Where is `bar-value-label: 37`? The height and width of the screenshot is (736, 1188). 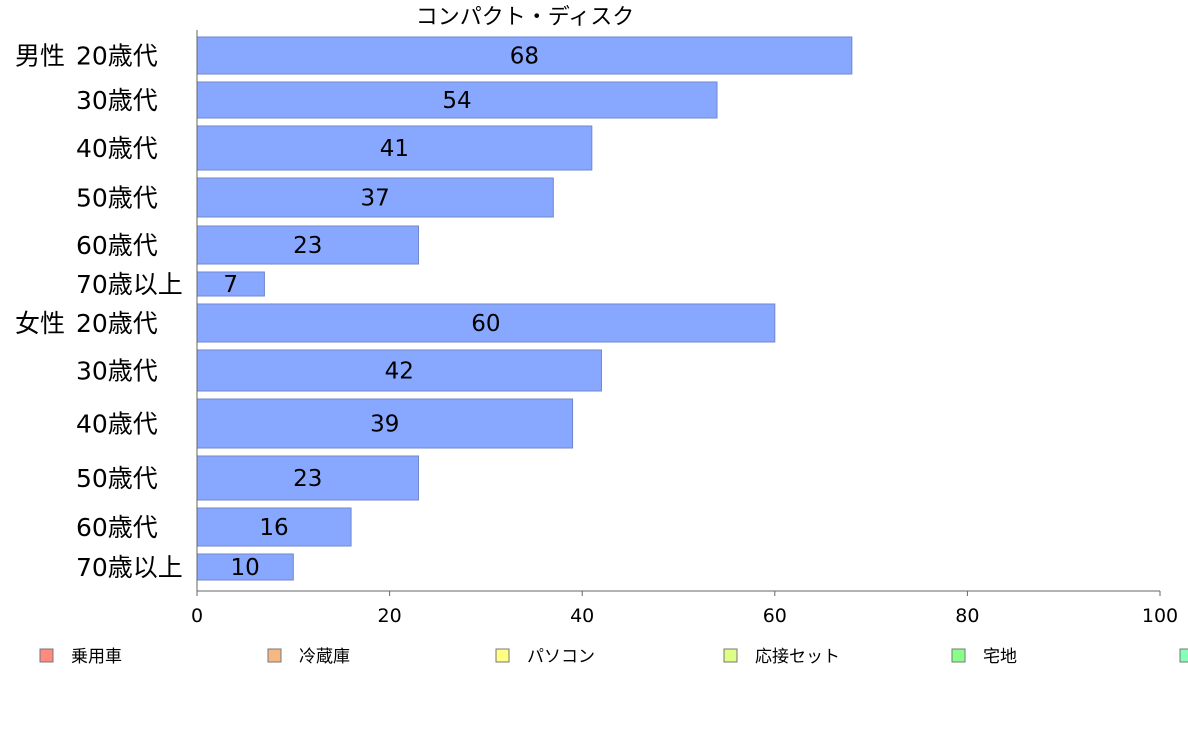
bar-value-label: 37 is located at coordinates (375, 199).